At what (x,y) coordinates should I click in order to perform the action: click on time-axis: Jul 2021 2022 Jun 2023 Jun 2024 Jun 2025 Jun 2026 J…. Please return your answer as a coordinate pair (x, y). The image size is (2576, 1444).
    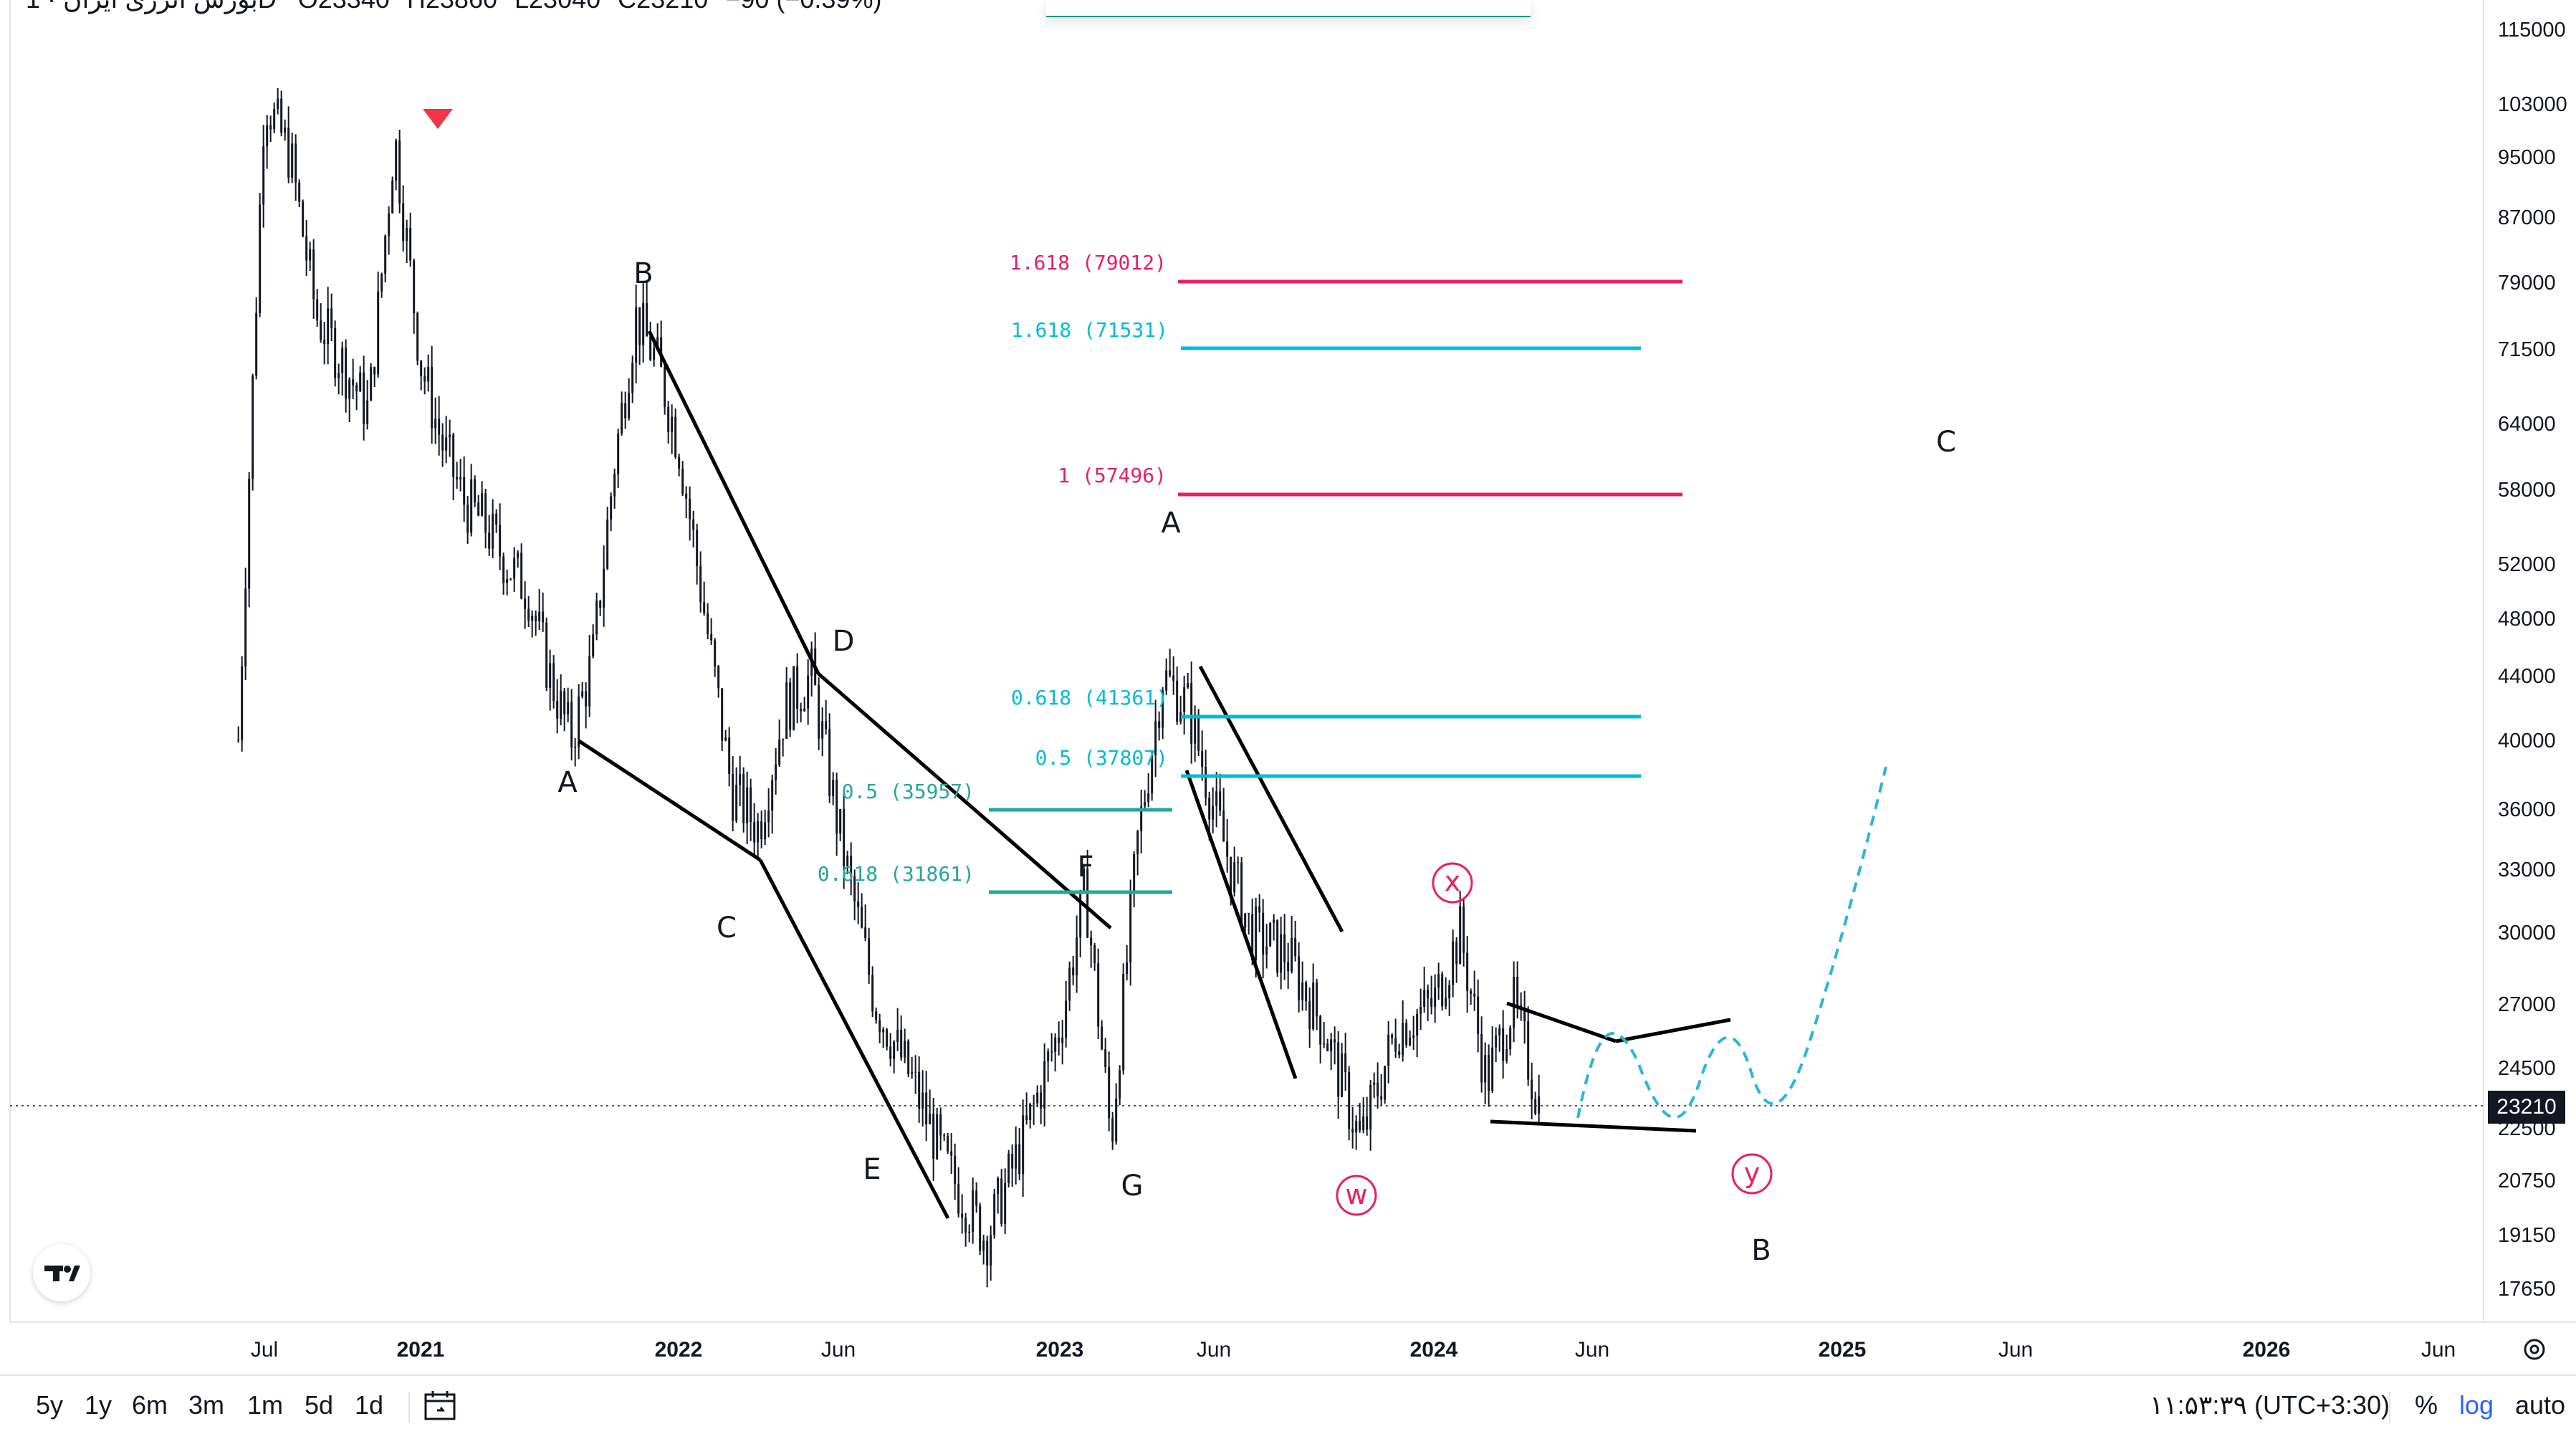
    Looking at the image, I should click on (1353, 1350).